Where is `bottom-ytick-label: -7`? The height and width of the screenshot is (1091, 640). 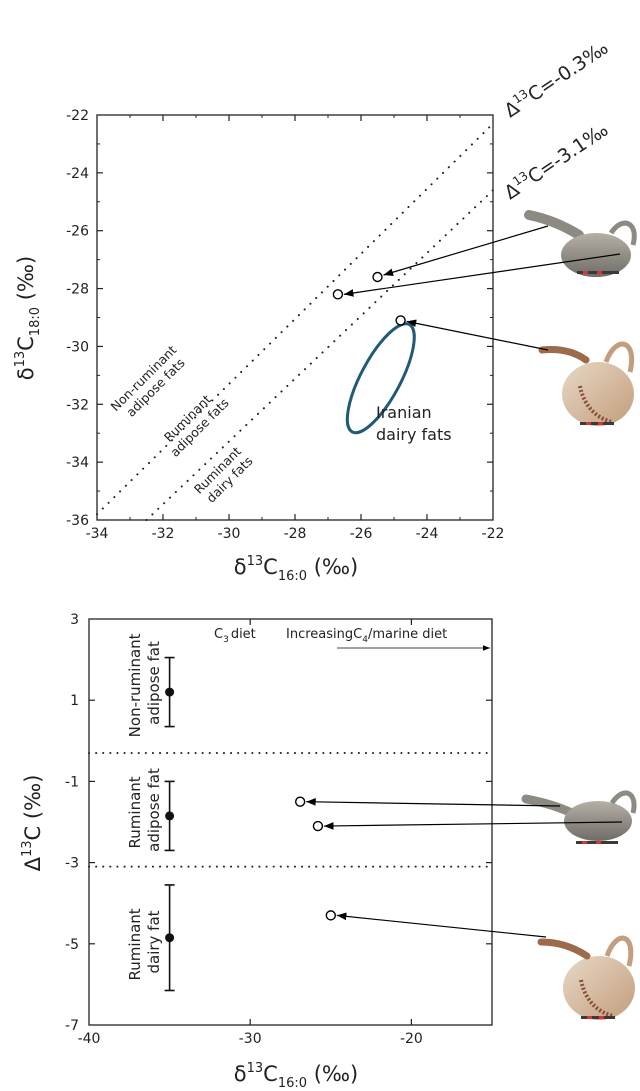 bottom-ytick-label: -7 is located at coordinates (72, 1026).